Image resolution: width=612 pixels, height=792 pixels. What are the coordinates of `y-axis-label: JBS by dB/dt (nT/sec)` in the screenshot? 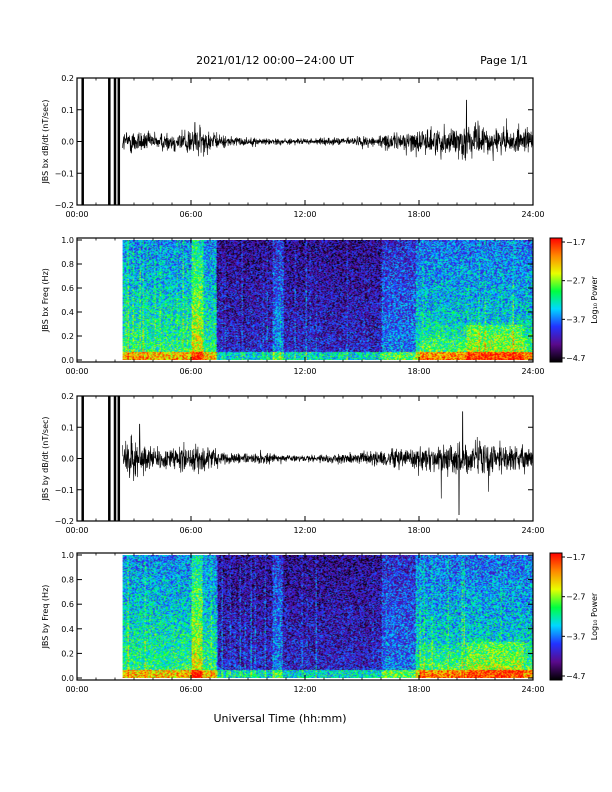 It's located at (45, 458).